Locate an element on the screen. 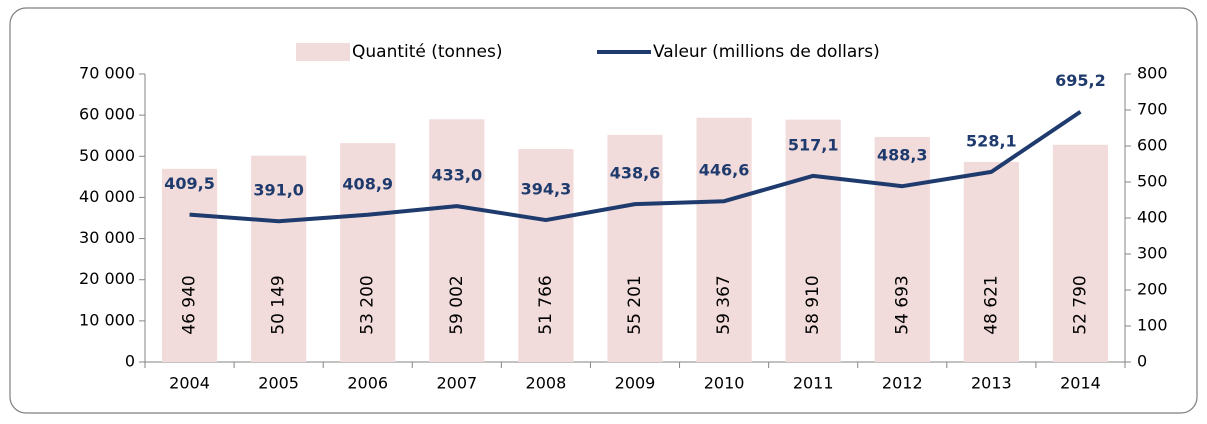 Image resolution: width=1207 pixels, height=424 pixels. x-tick-label: 2007 is located at coordinates (456, 383).